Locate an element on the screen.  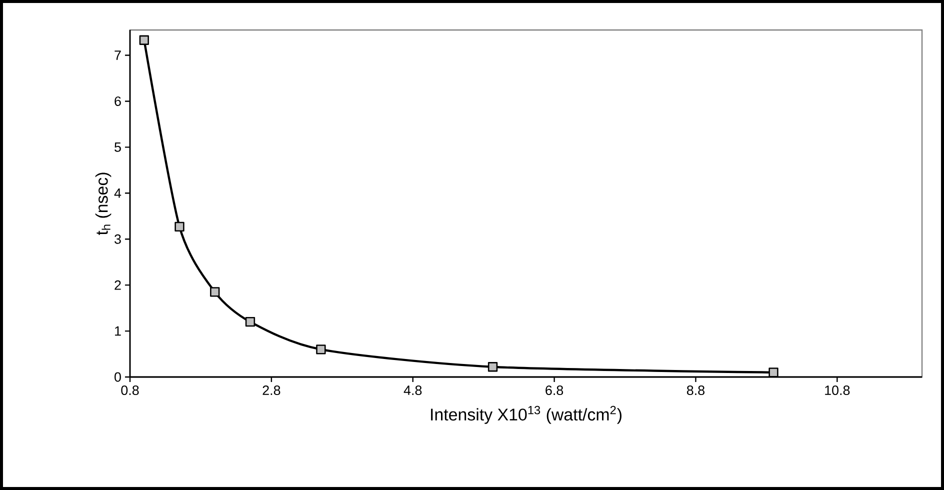
y-axis-title: t$_{h}$ (nsec) is located at coordinates (103, 204).